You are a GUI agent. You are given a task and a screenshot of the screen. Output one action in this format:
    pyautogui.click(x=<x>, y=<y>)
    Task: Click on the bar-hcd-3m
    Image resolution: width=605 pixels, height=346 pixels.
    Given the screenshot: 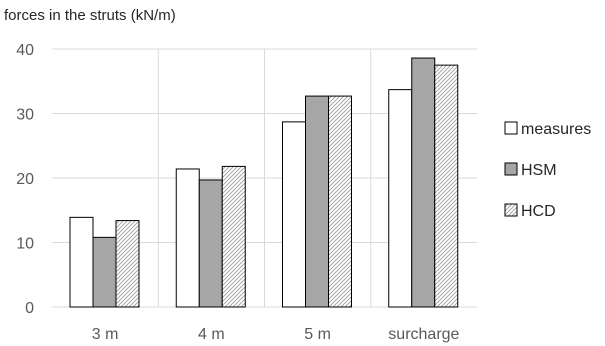 What is the action you would take?
    pyautogui.click(x=127, y=264)
    